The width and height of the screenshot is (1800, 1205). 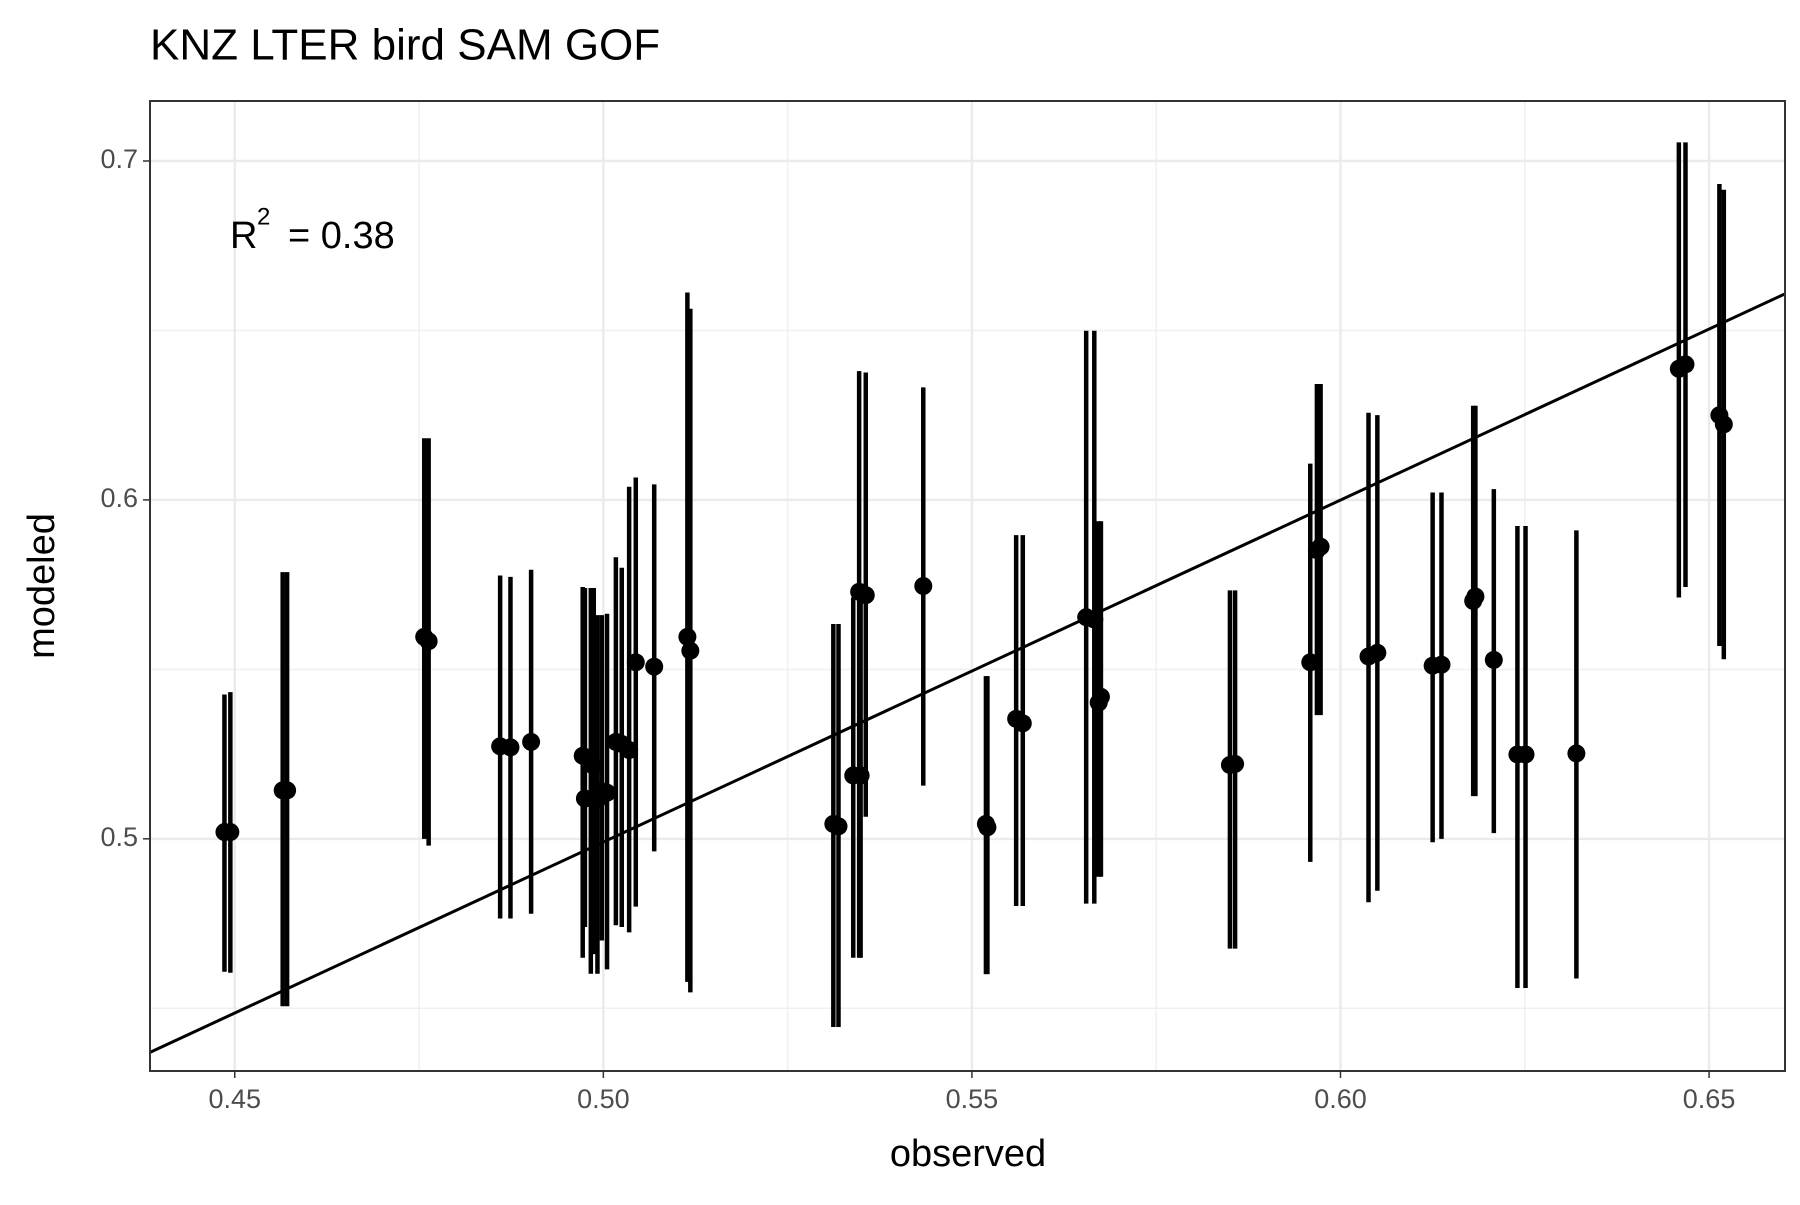 I want to click on x-tick-label: 0.65, so click(x=1709, y=1099).